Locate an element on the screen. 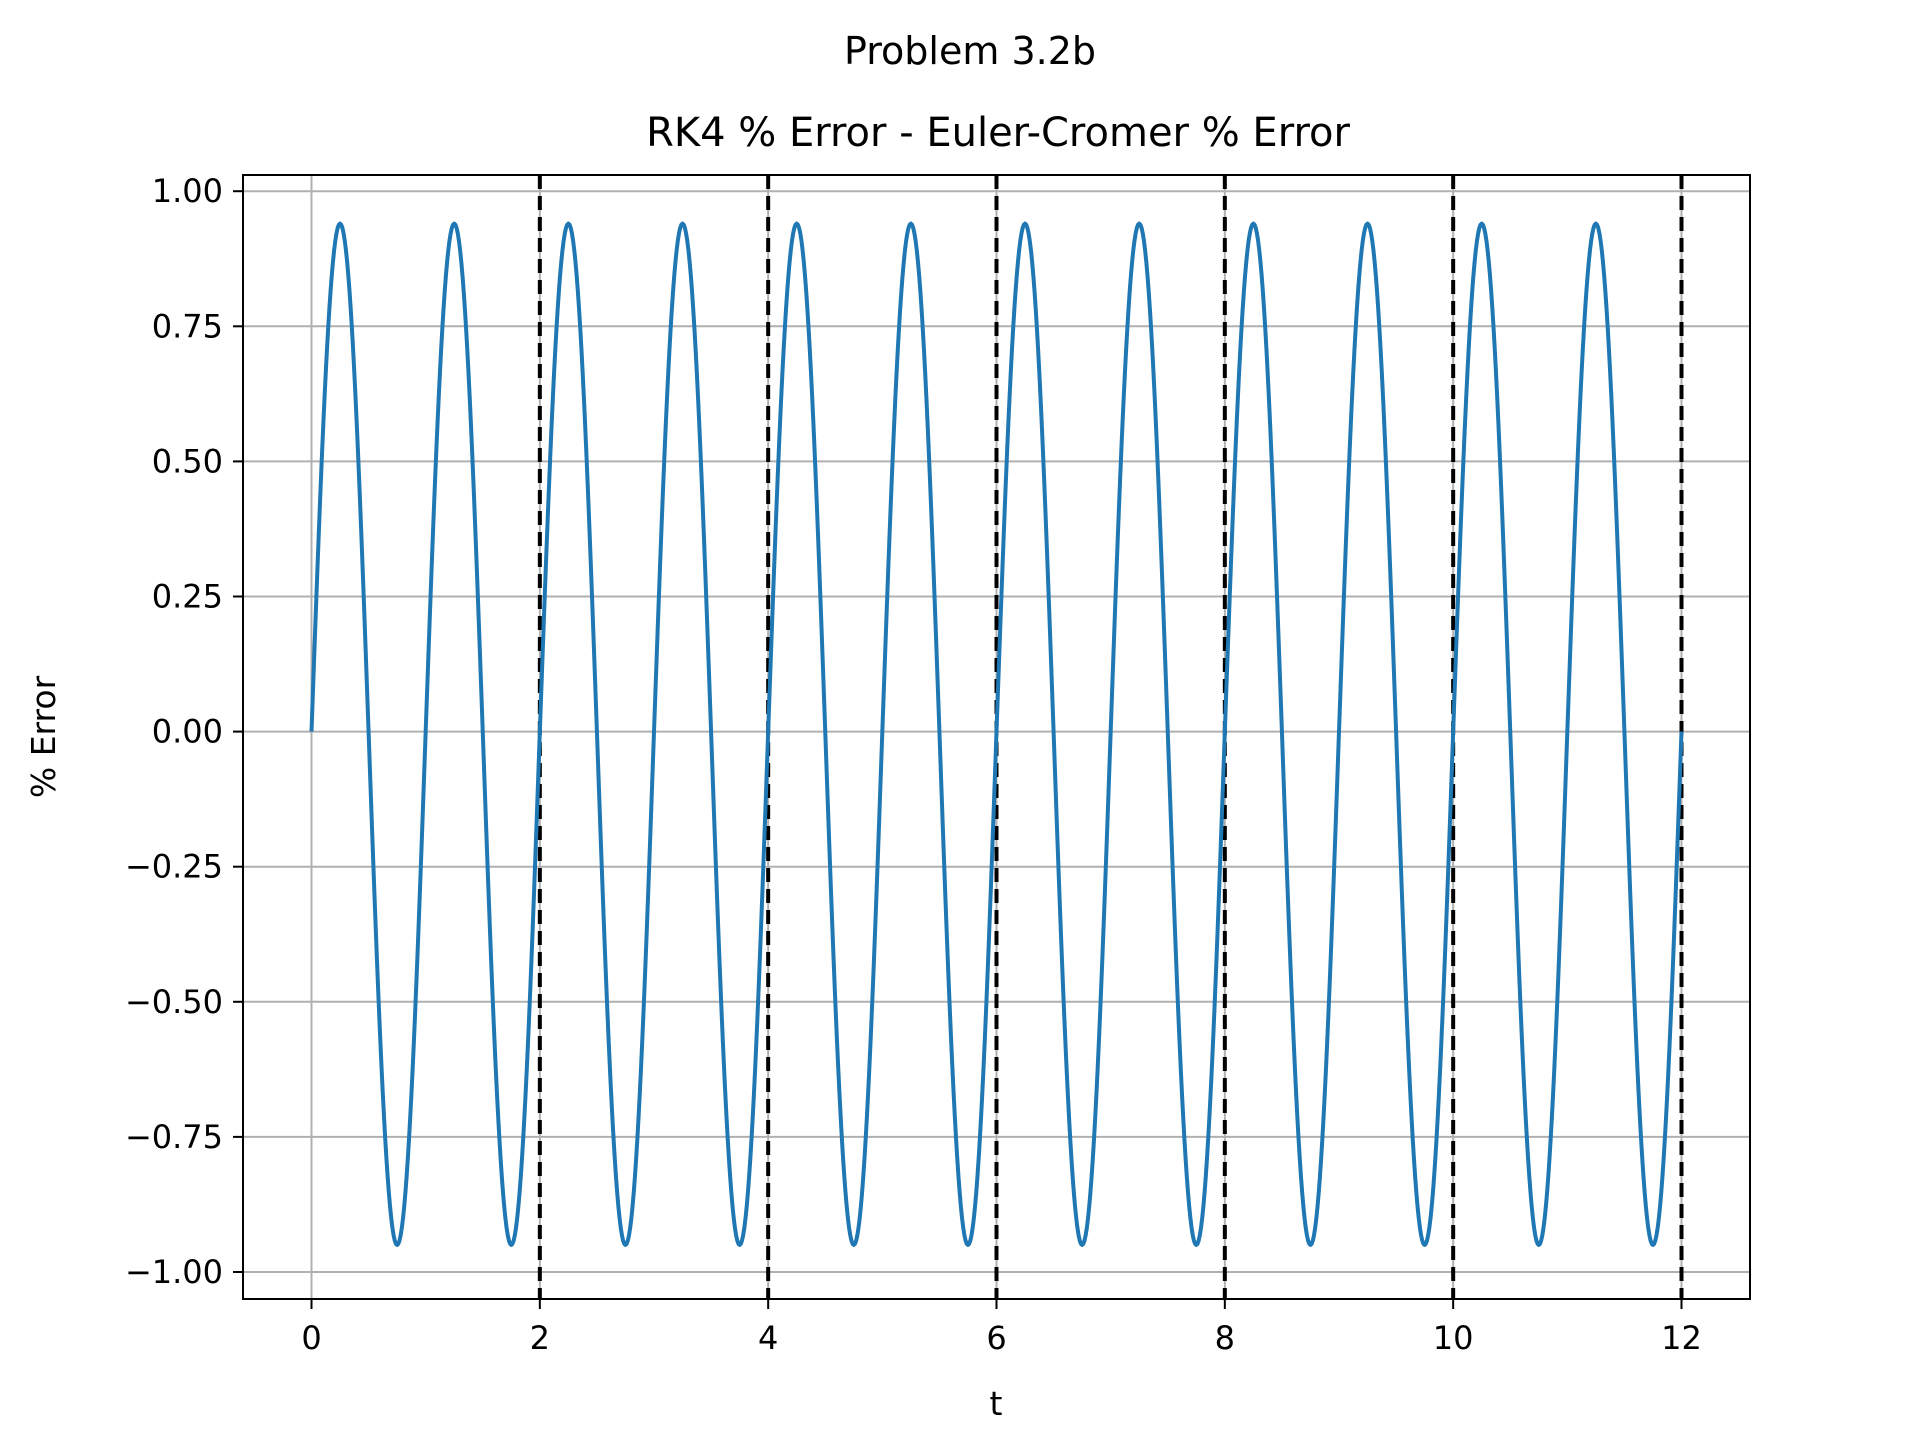 Image resolution: width=1920 pixels, height=1440 pixels. x-tick-label: 12 is located at coordinates (1681, 1338).